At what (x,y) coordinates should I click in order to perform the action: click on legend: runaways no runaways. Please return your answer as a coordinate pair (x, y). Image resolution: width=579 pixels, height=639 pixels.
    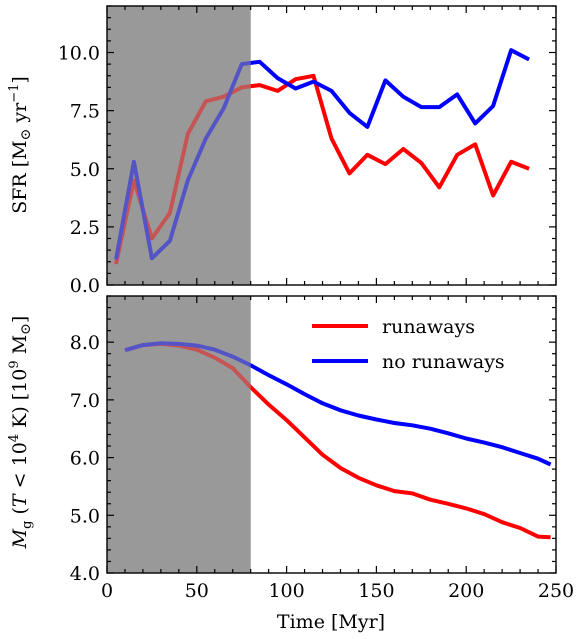
    Looking at the image, I should click on (408, 344).